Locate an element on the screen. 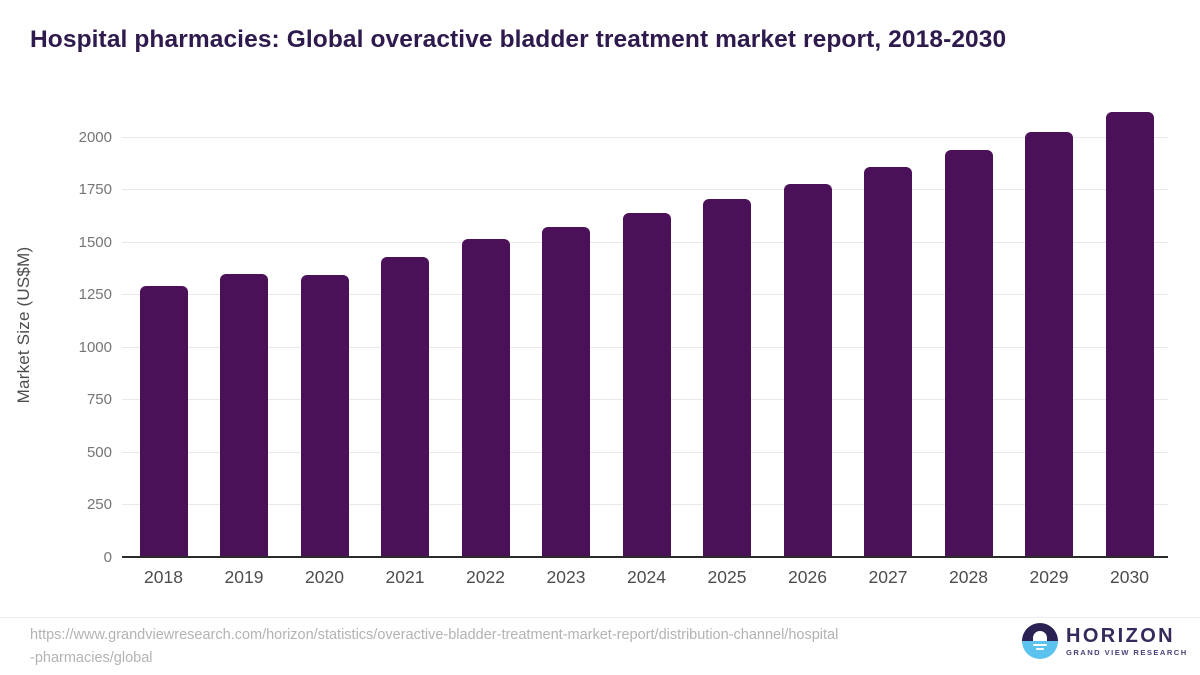 This screenshot has width=1200, height=675. logo-text: HORIZON GRAND VIEW RESEARCH is located at coordinates (1127, 641).